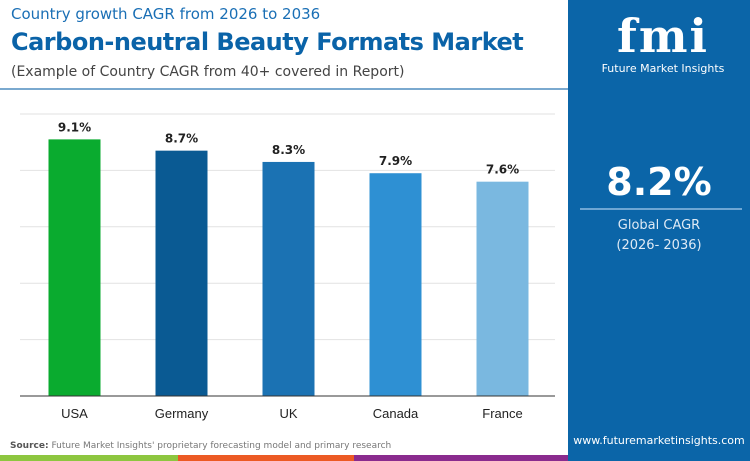 This screenshot has width=750, height=461. I want to click on global-cagr-period: (2026- 2036), so click(659, 245).